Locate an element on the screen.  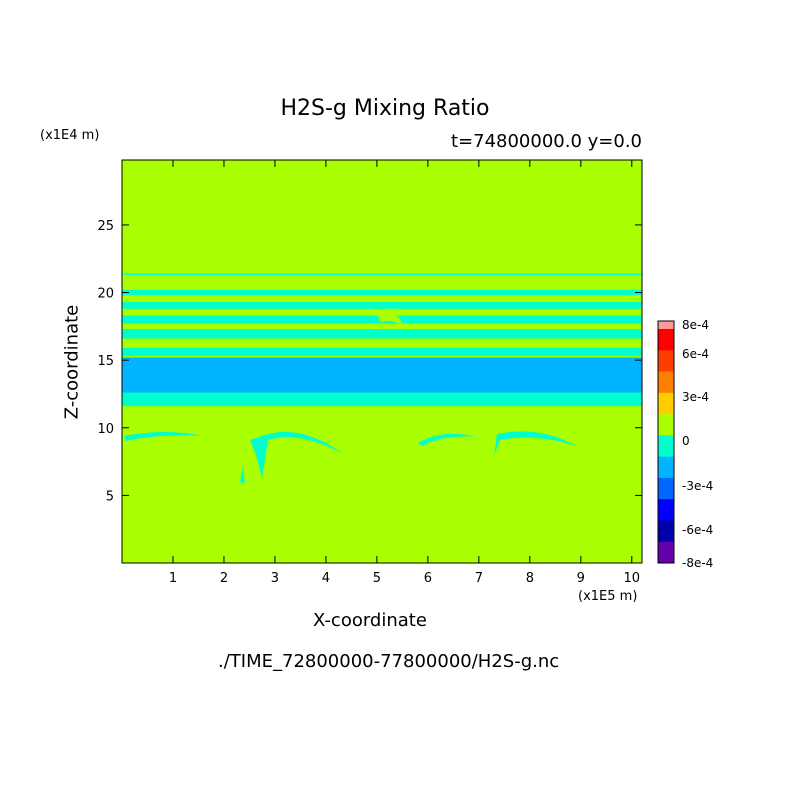
x-tick-label: 1 is located at coordinates (173, 578).